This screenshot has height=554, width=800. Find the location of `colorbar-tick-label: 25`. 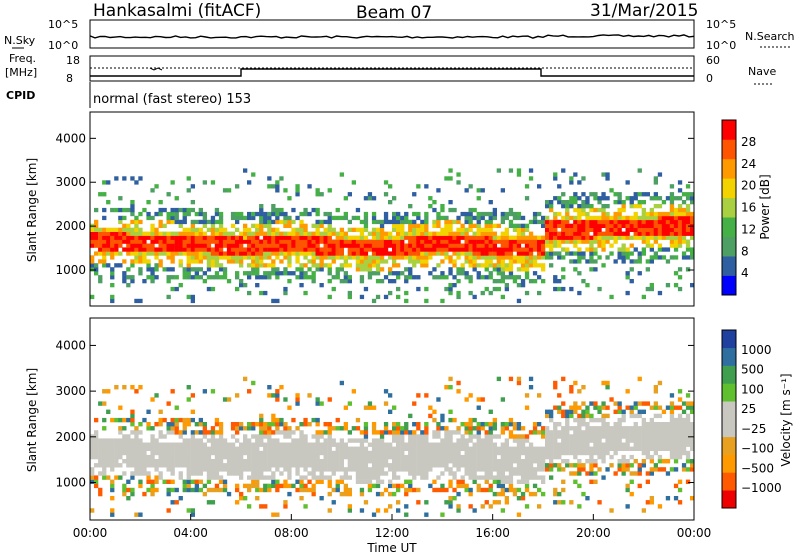

colorbar-tick-label: 25 is located at coordinates (748, 409).